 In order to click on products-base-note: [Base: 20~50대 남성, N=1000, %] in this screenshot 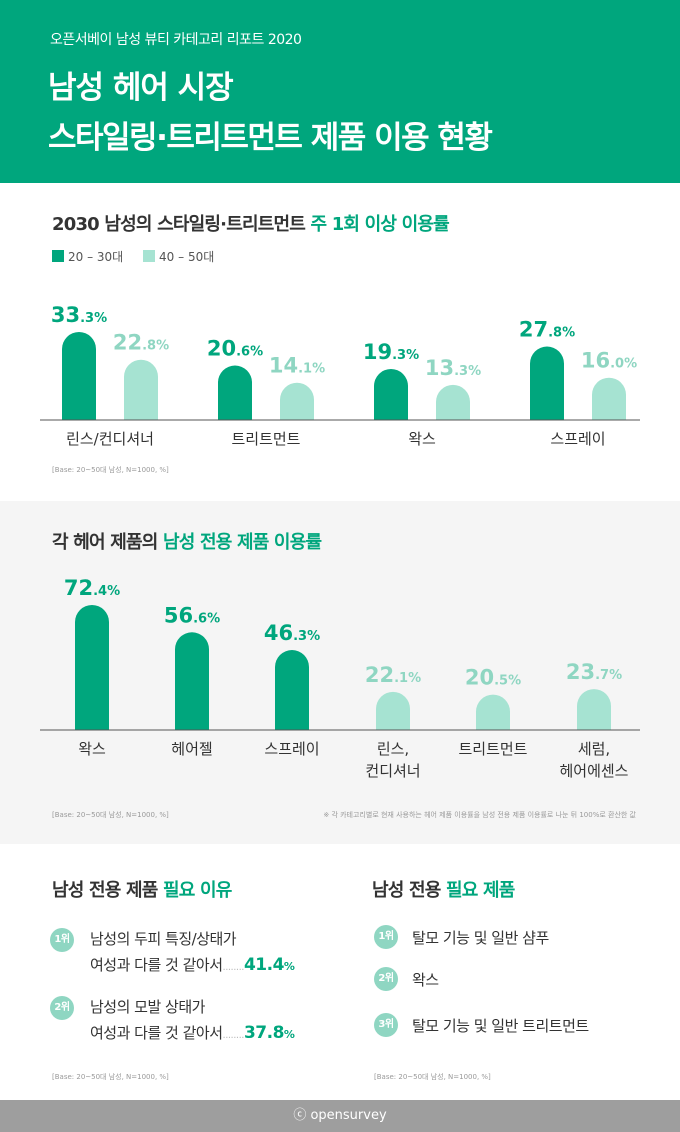, I will do `click(432, 1077)`.